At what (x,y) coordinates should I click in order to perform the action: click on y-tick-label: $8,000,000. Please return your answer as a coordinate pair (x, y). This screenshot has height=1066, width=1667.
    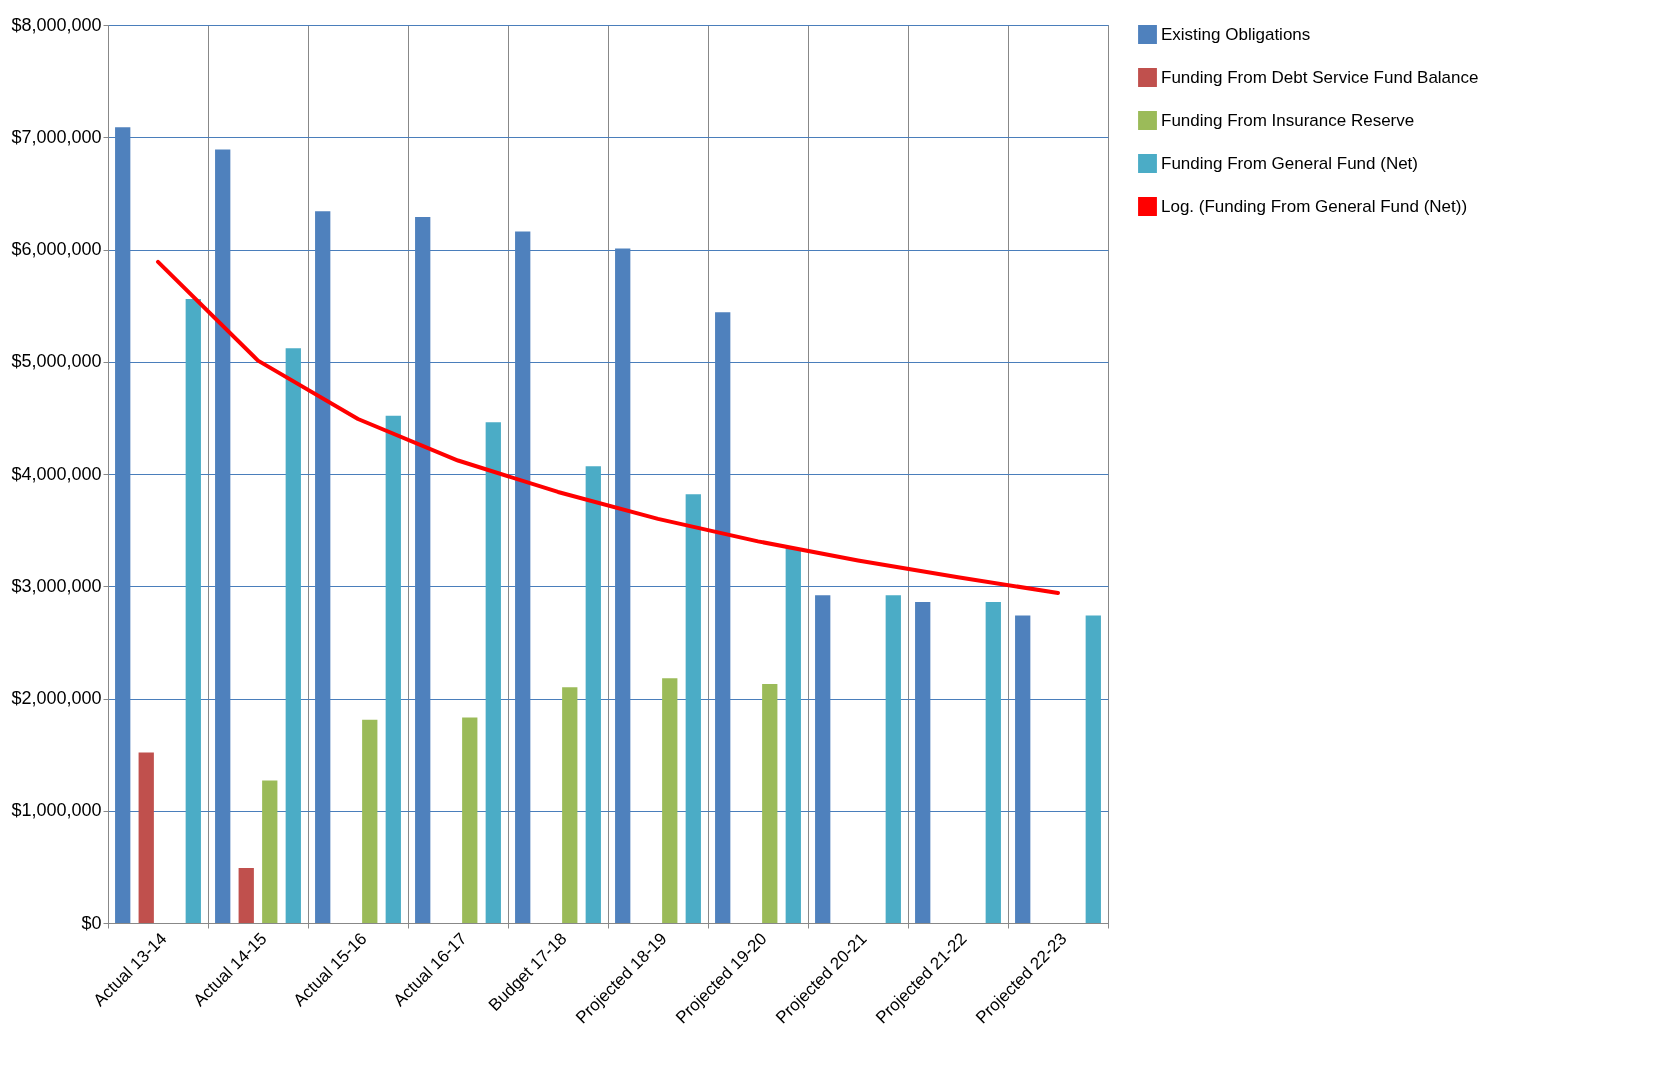
    Looking at the image, I should click on (56, 24).